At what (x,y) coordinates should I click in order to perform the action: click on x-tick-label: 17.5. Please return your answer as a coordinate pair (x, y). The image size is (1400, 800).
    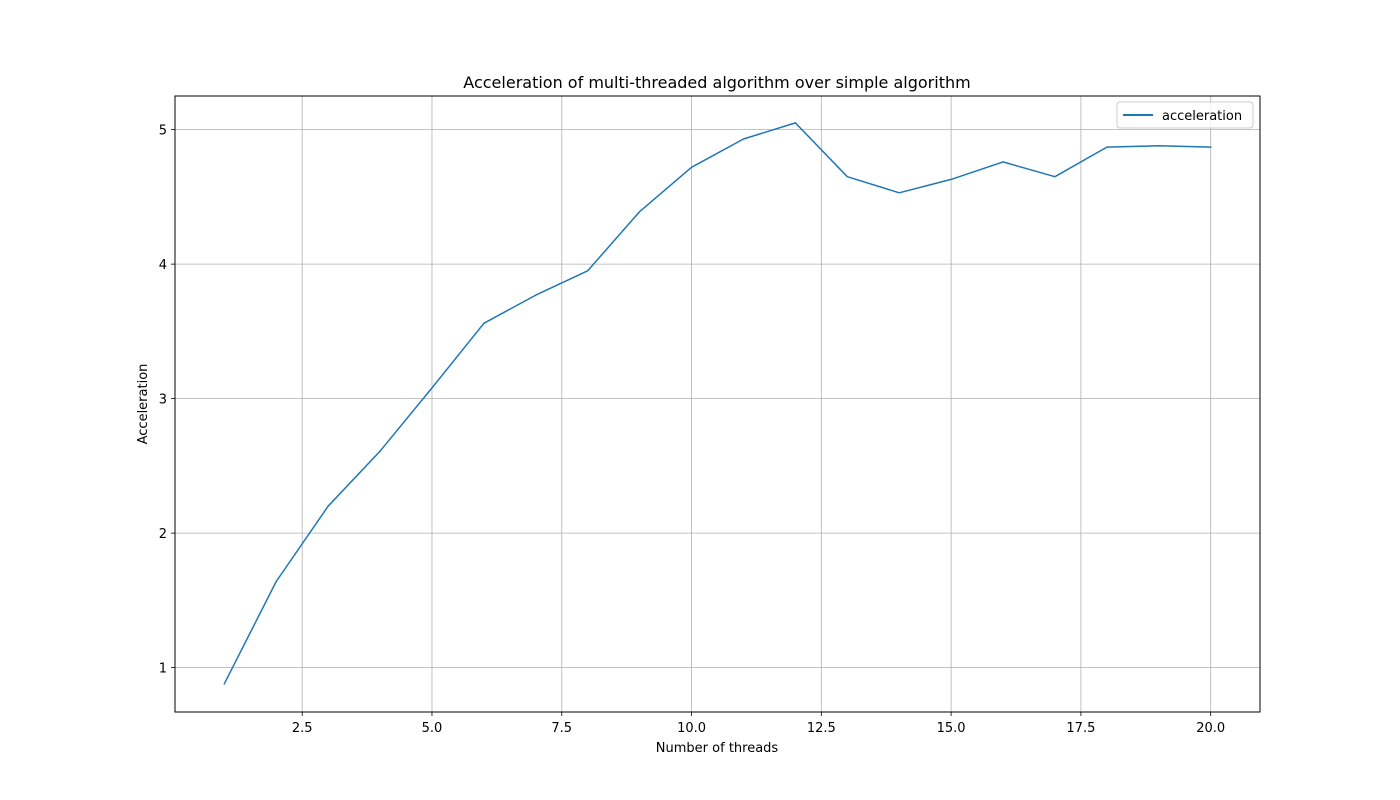
    Looking at the image, I should click on (1080, 728).